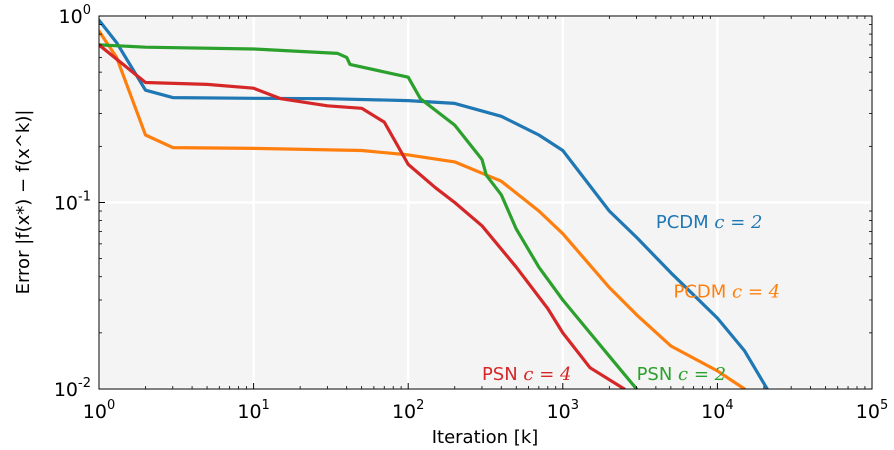  Describe the element at coordinates (709, 222) in the screenshot. I see `series-label: PCDM c = 2` at that location.